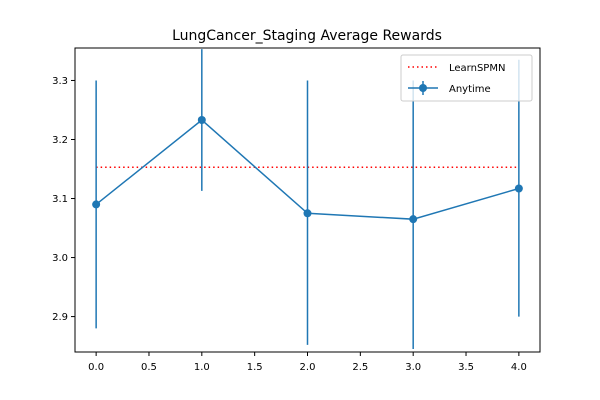 This screenshot has width=600, height=400. Describe the element at coordinates (519, 367) in the screenshot. I see `x-tick-label: 4.0` at that location.